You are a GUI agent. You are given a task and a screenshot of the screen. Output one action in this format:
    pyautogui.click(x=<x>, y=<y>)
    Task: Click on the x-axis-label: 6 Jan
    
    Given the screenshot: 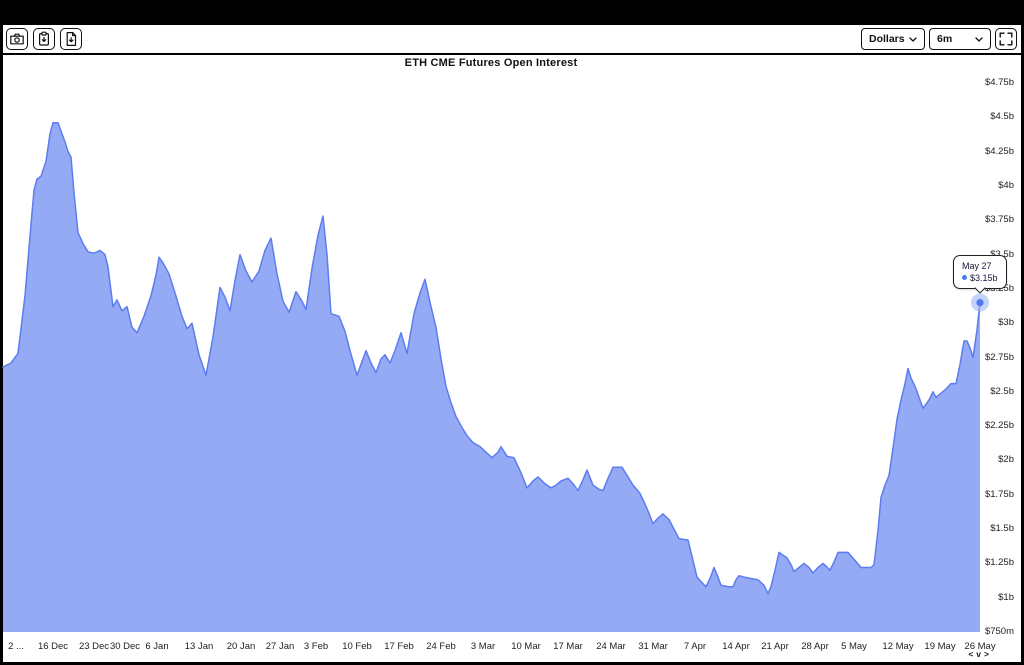 What is the action you would take?
    pyautogui.click(x=157, y=646)
    